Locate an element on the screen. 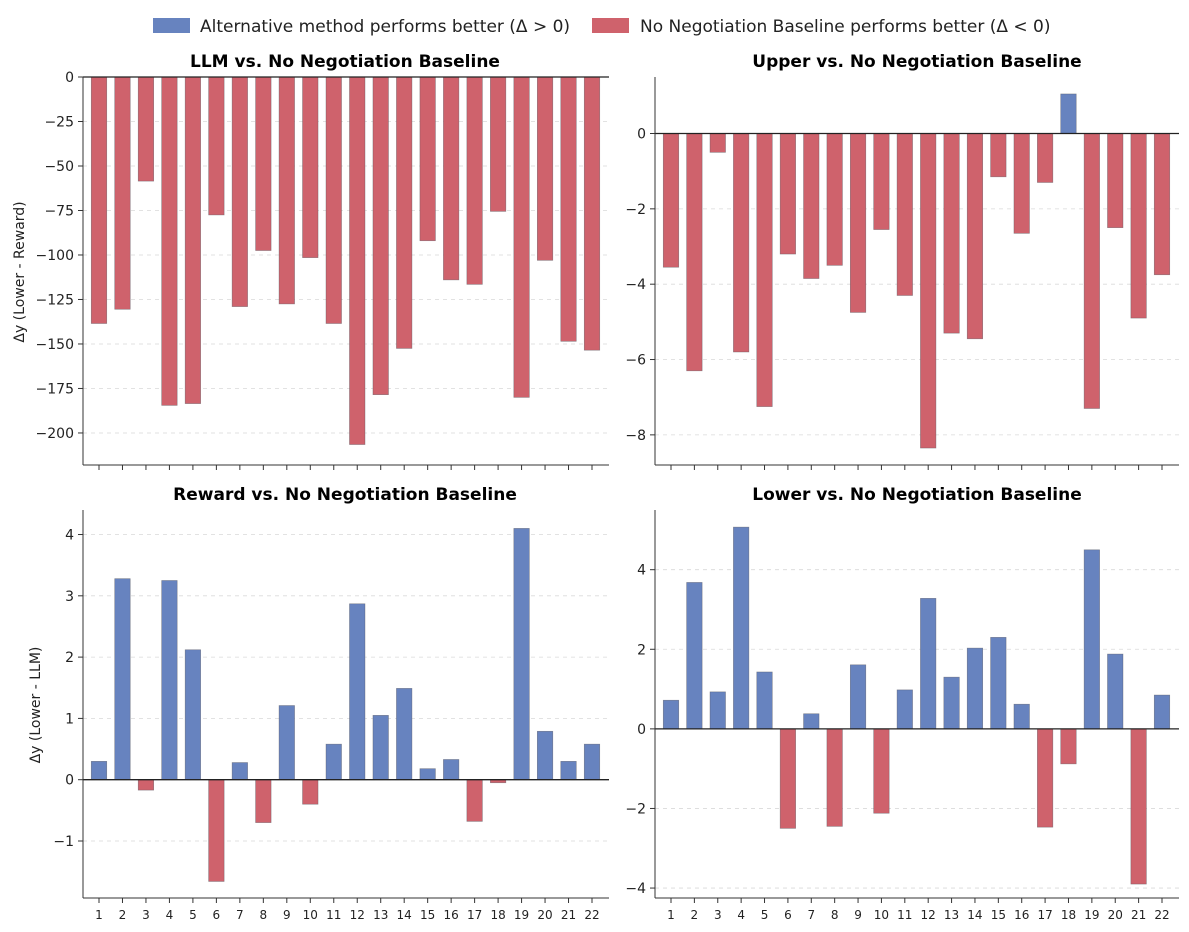 This screenshot has width=1189, height=932. x-tick-label: 17 is located at coordinates (1044, 915).